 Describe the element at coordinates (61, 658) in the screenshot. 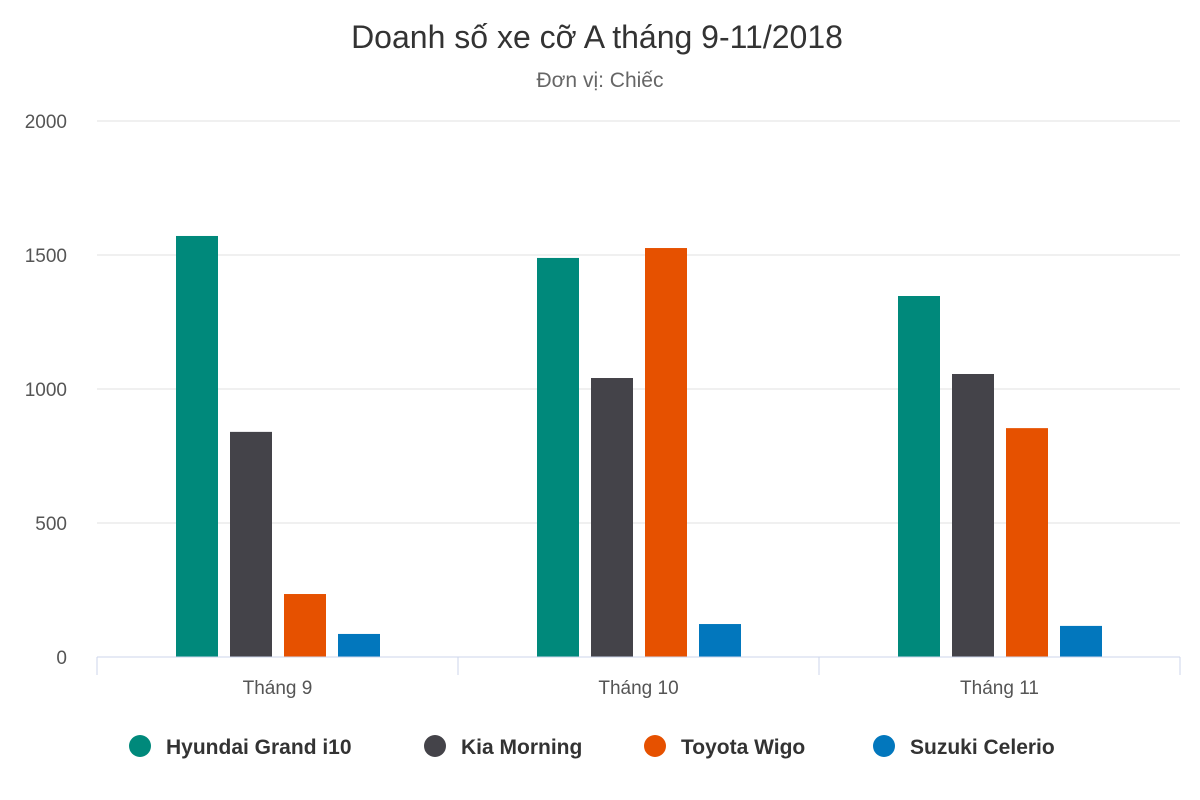

I see `y-tick-label: 0` at that location.